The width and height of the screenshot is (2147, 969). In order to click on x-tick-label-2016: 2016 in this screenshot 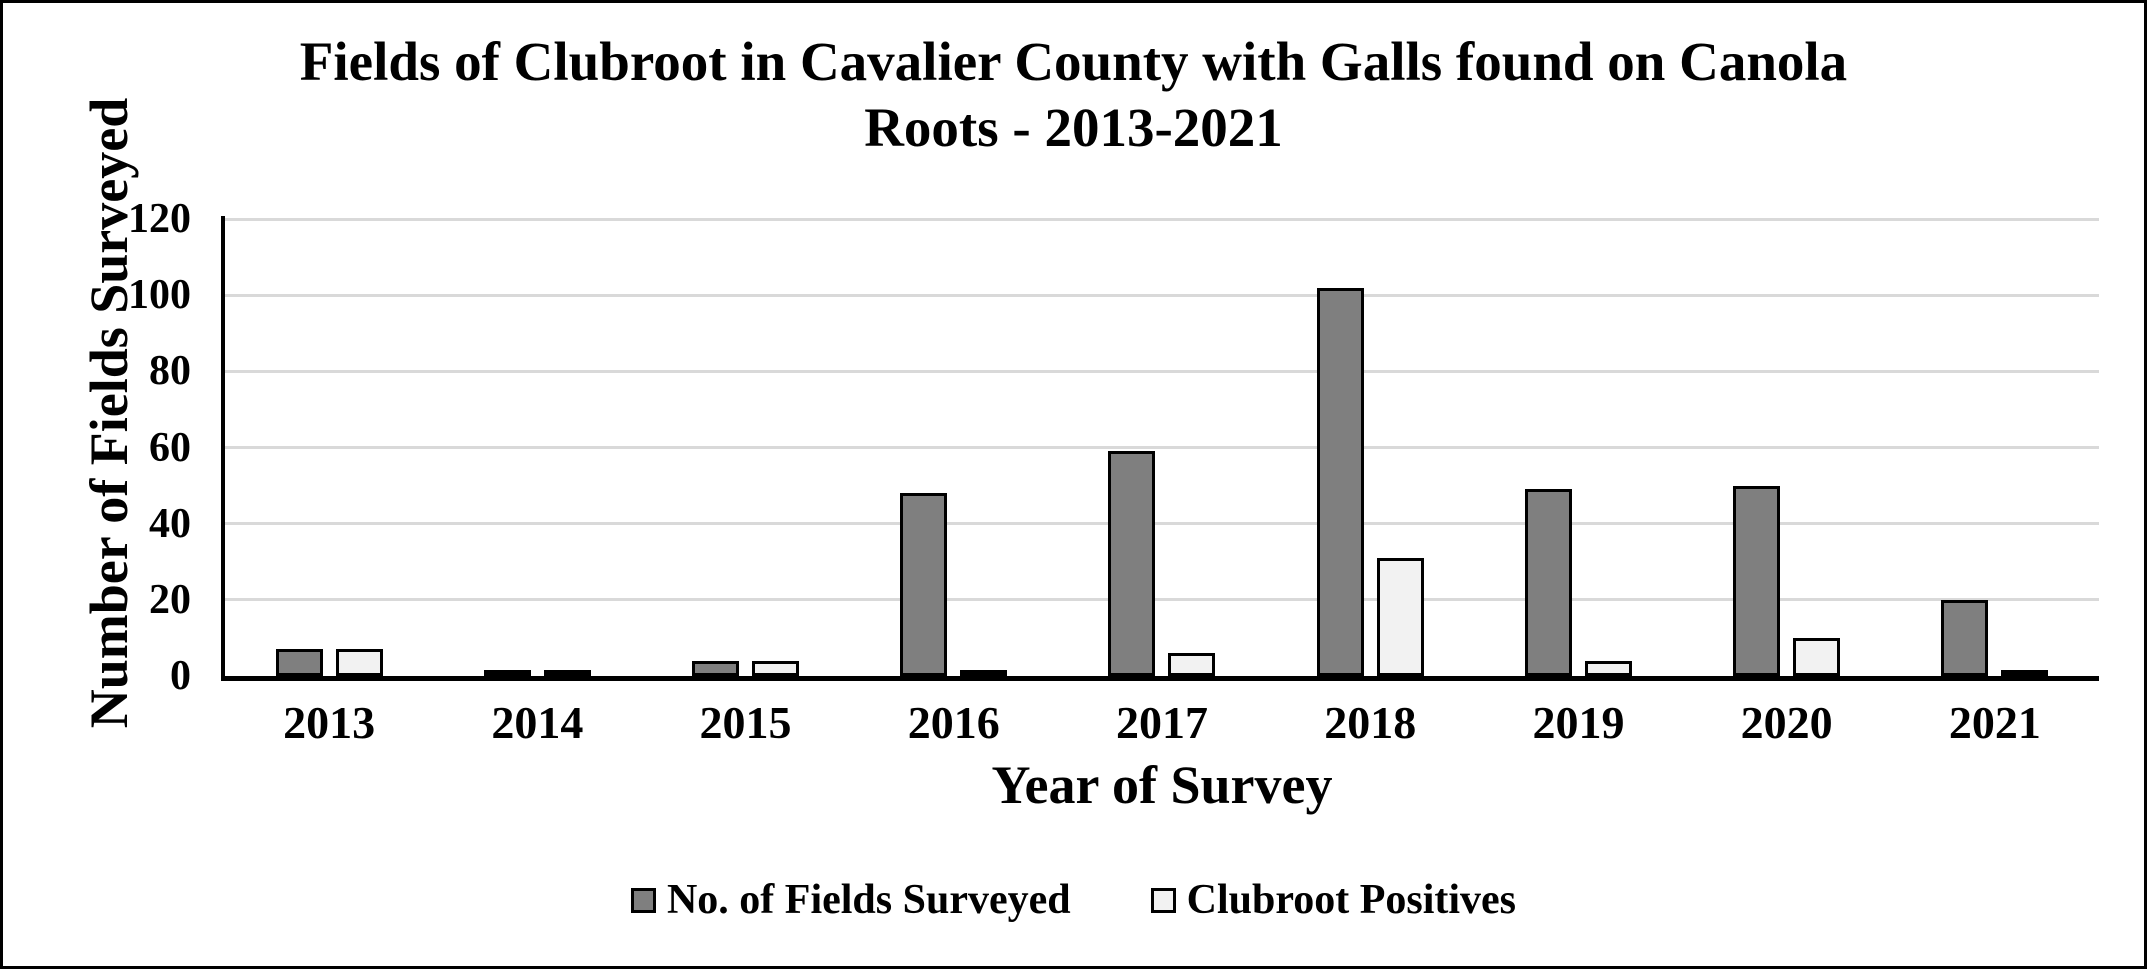, I will do `click(953, 722)`.